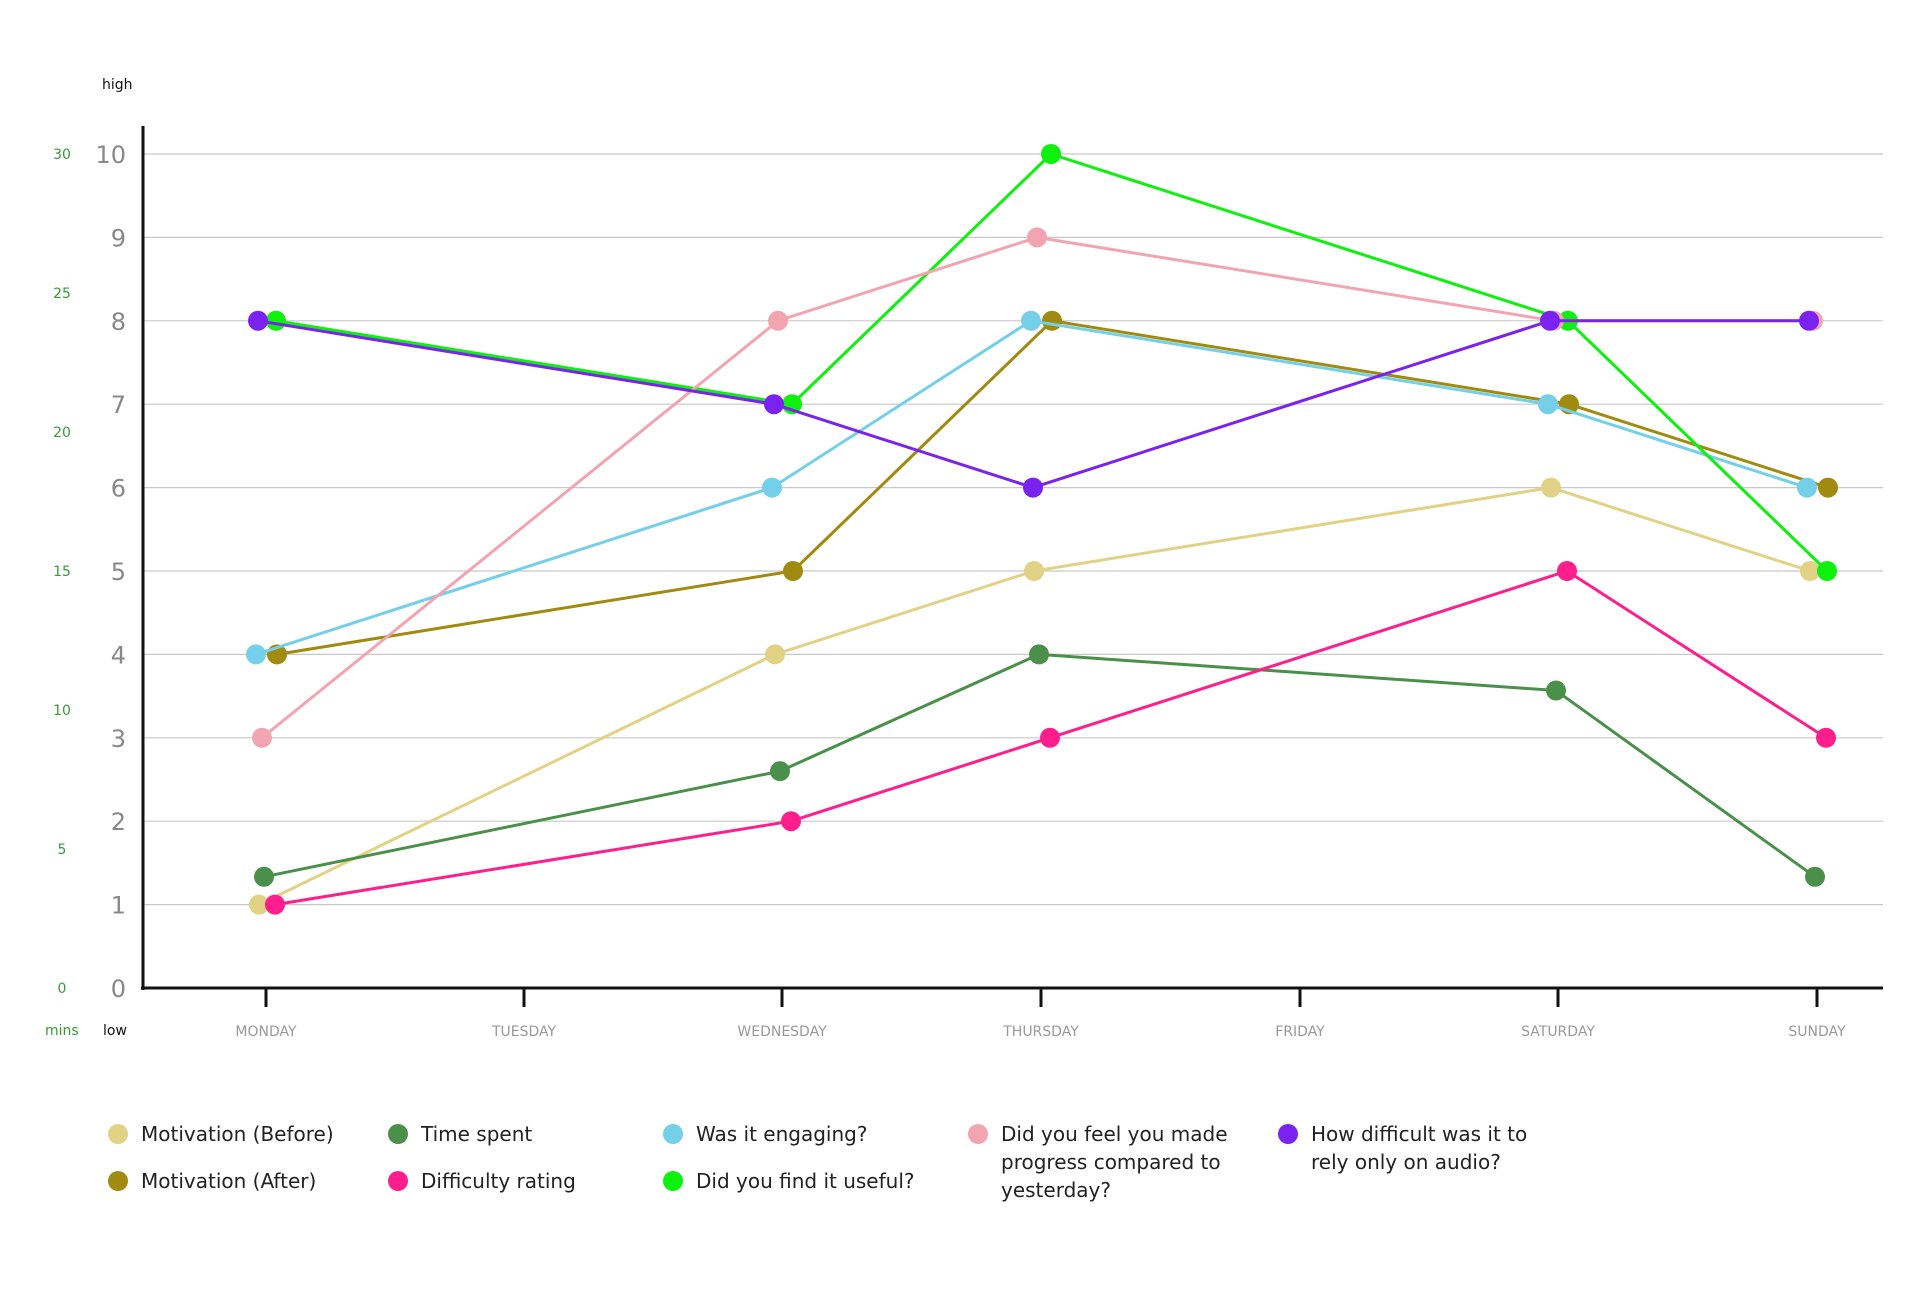 The image size is (1920, 1289). What do you see at coordinates (110, 155) in the screenshot?
I see `y-tick-label: 10` at bounding box center [110, 155].